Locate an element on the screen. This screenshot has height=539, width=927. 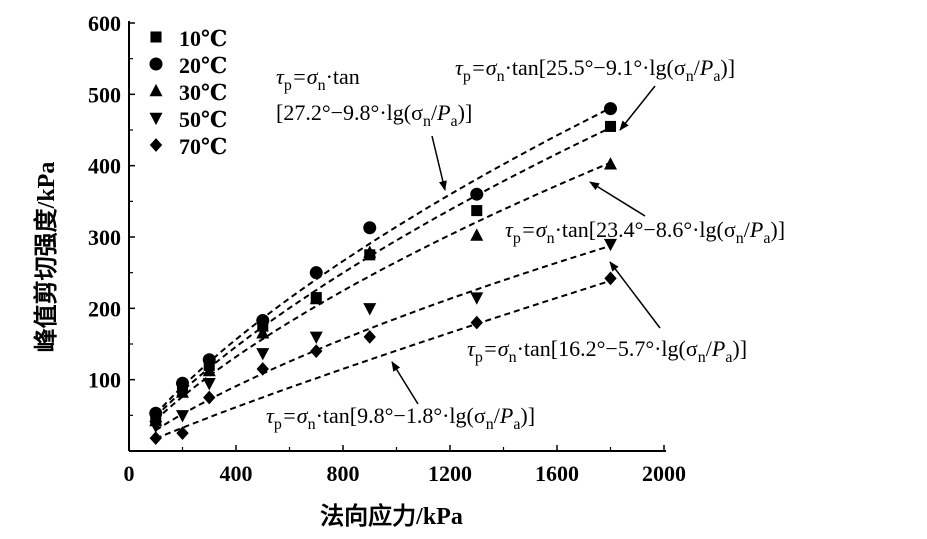
arrow-50c is located at coordinates (635, 295).